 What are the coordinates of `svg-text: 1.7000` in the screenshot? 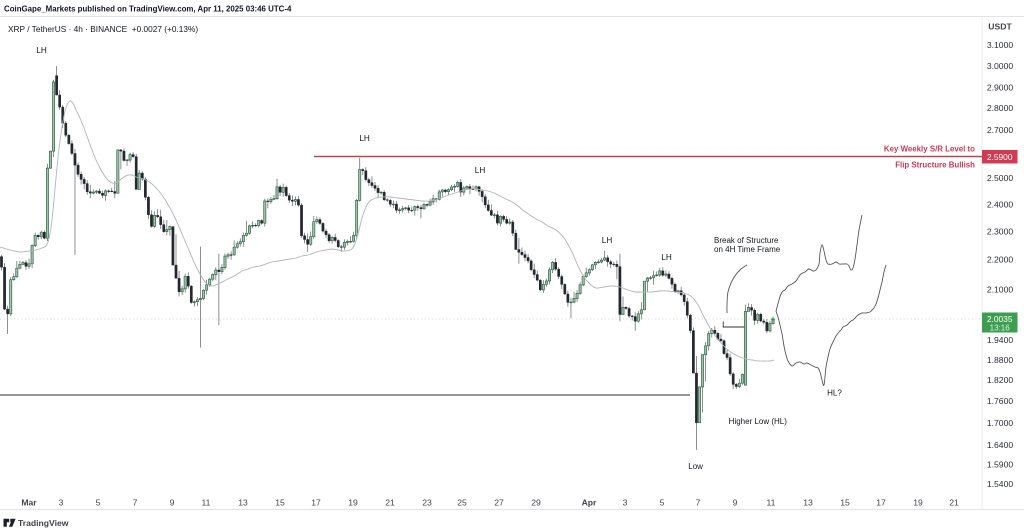 It's located at (1000, 423).